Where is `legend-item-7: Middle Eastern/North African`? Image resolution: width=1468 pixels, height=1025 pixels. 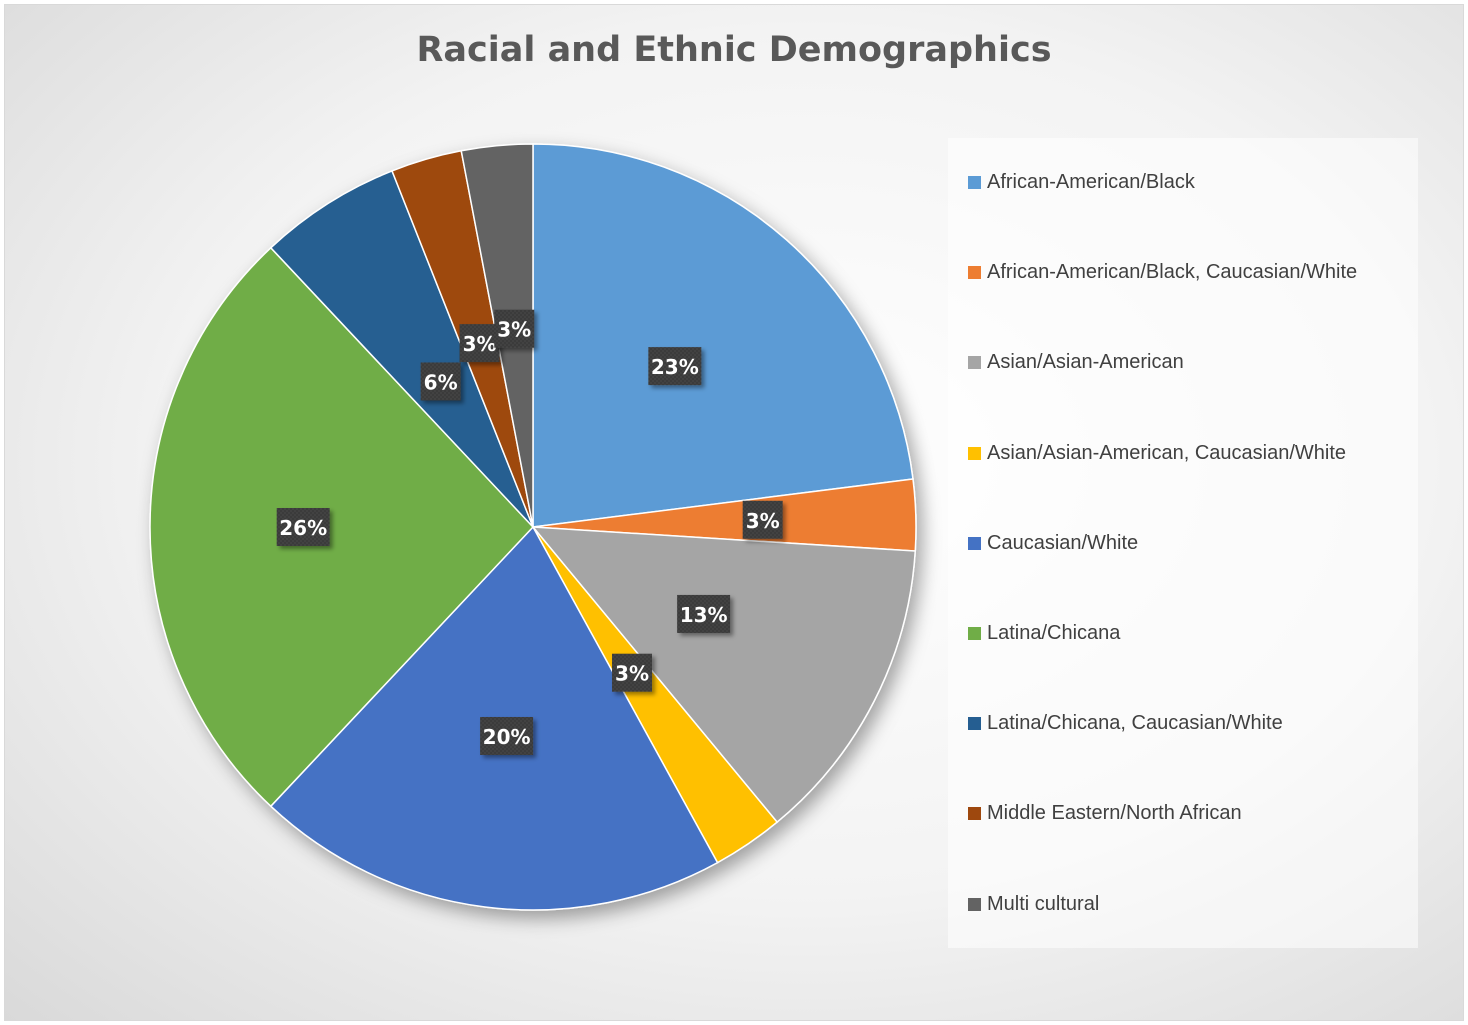
legend-item-7: Middle Eastern/North African is located at coordinates (1105, 813).